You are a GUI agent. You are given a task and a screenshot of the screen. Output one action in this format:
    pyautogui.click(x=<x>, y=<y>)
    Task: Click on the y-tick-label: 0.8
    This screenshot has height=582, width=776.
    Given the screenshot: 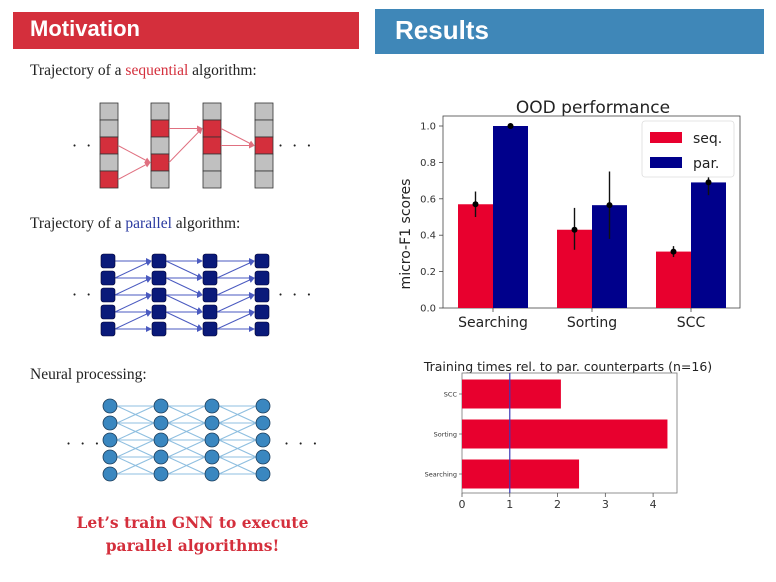 What is the action you would take?
    pyautogui.click(x=428, y=163)
    